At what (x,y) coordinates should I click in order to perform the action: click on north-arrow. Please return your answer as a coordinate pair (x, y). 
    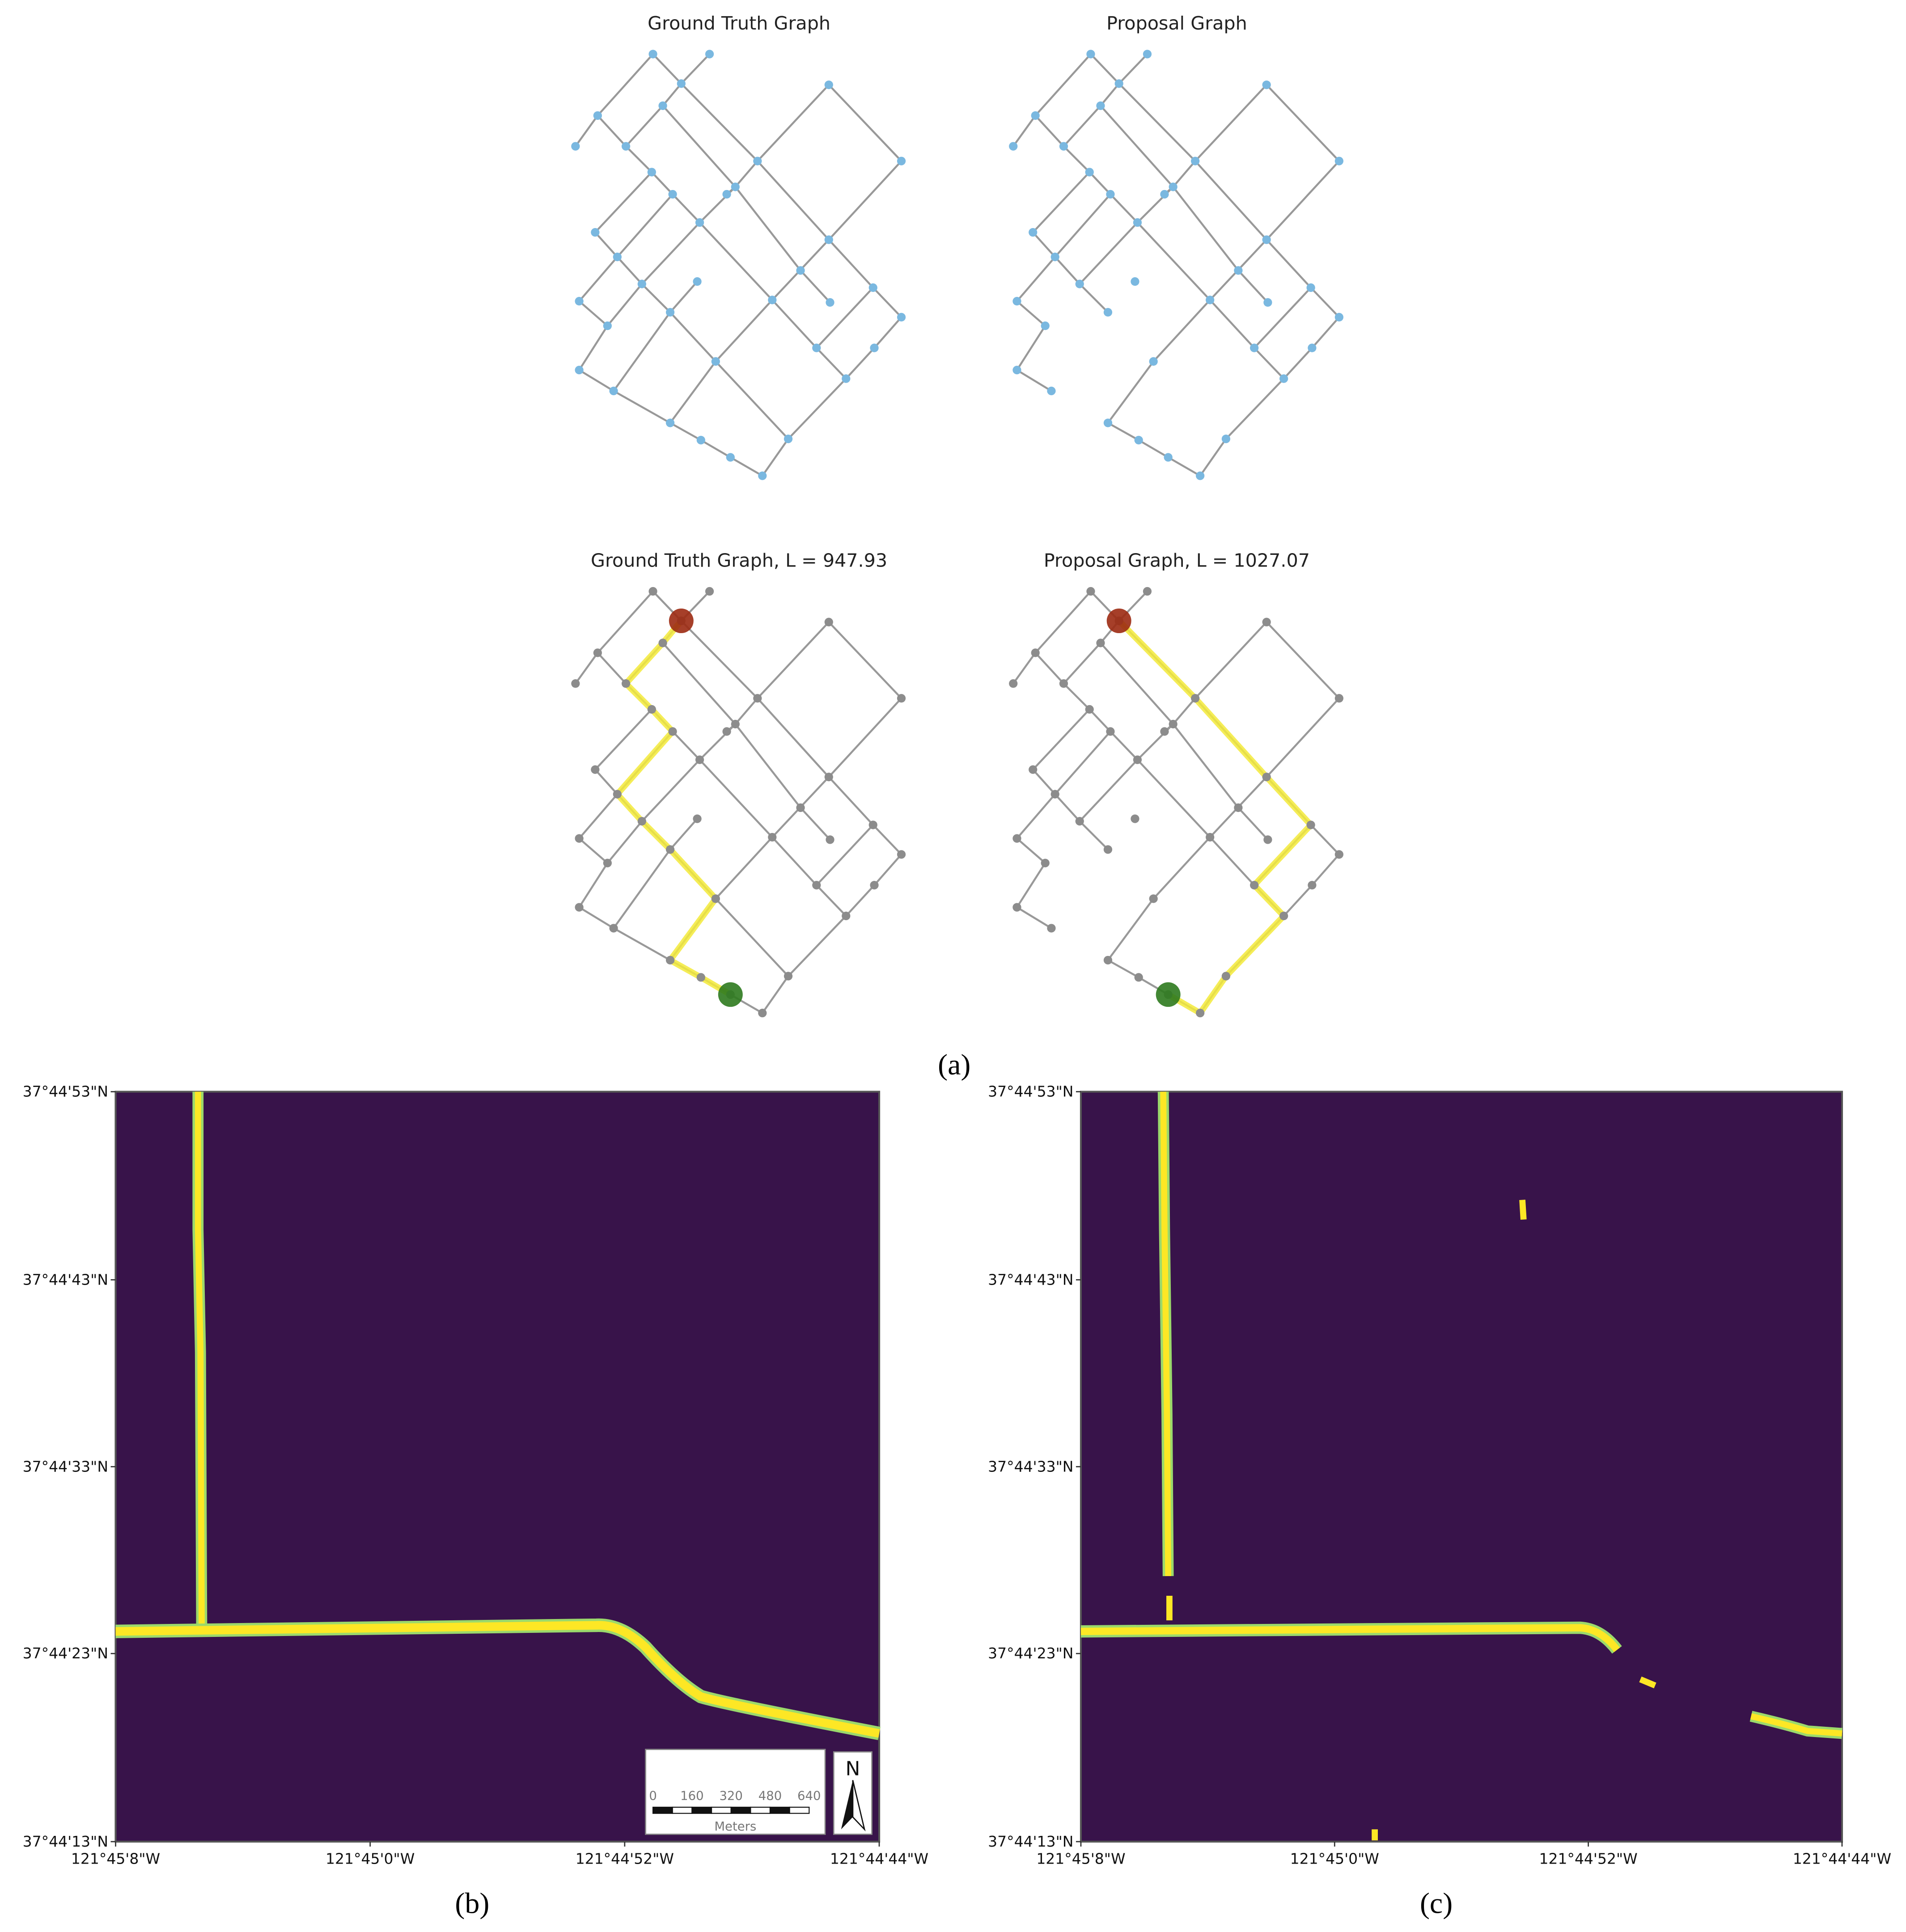
    Looking at the image, I should click on (859, 1806).